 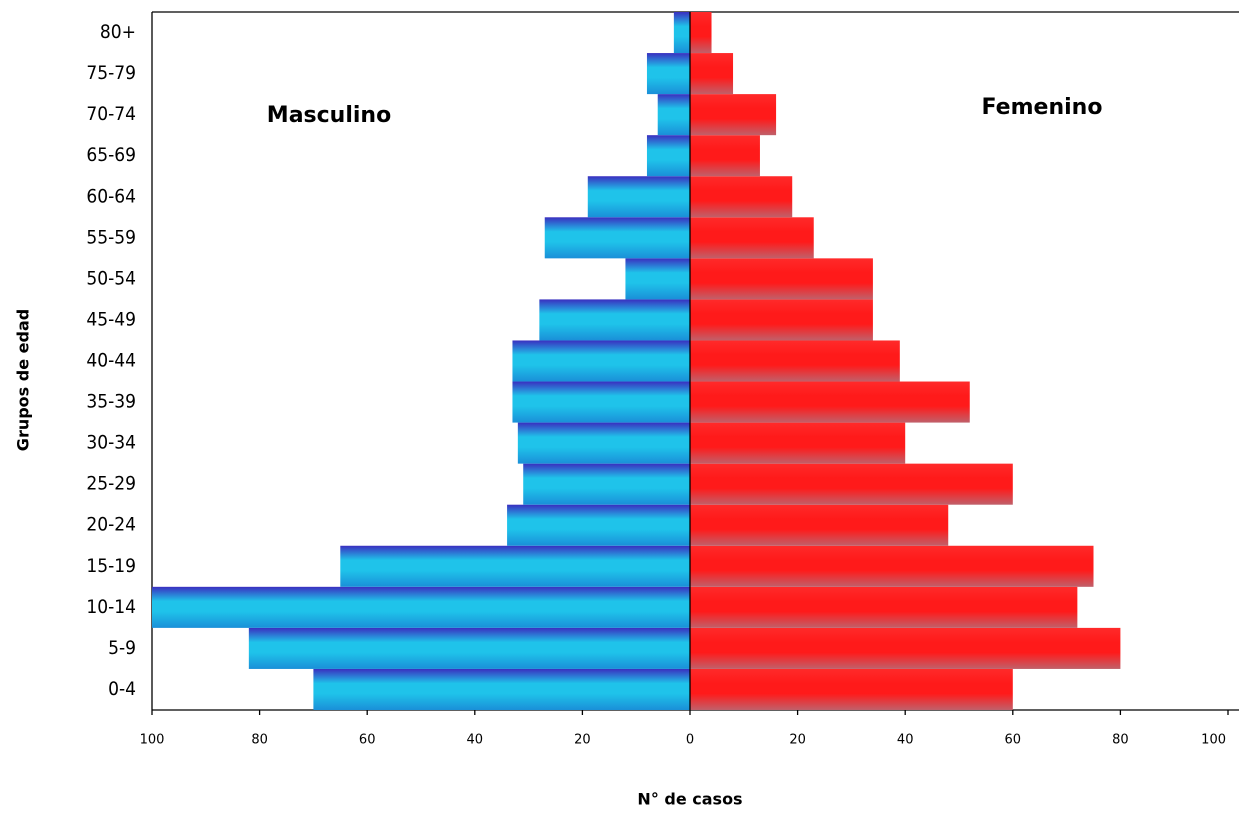 What do you see at coordinates (1042, 107) in the screenshot?
I see `annotation: Femenino` at bounding box center [1042, 107].